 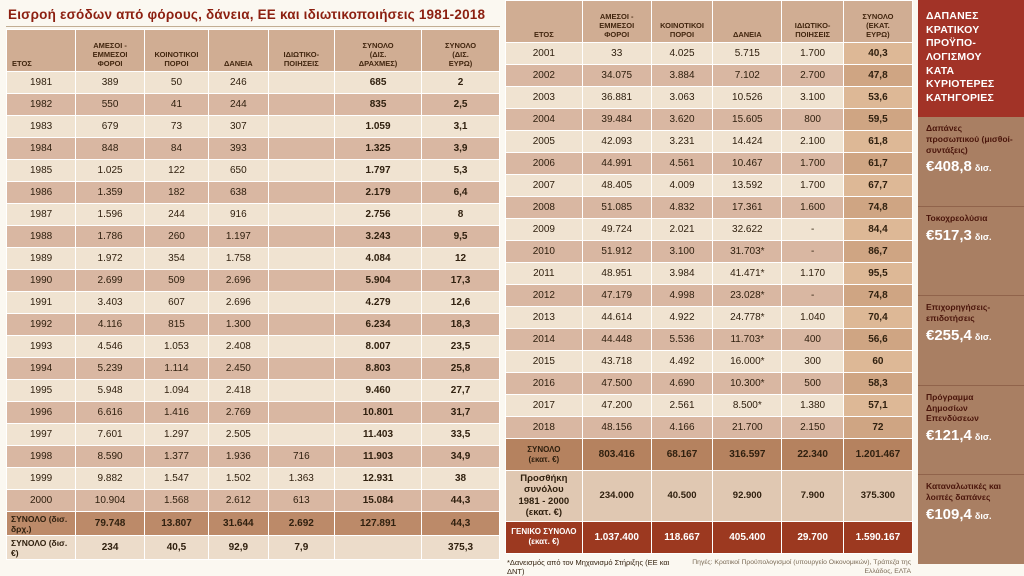 I want to click on value-cell: -, so click(x=812, y=295).